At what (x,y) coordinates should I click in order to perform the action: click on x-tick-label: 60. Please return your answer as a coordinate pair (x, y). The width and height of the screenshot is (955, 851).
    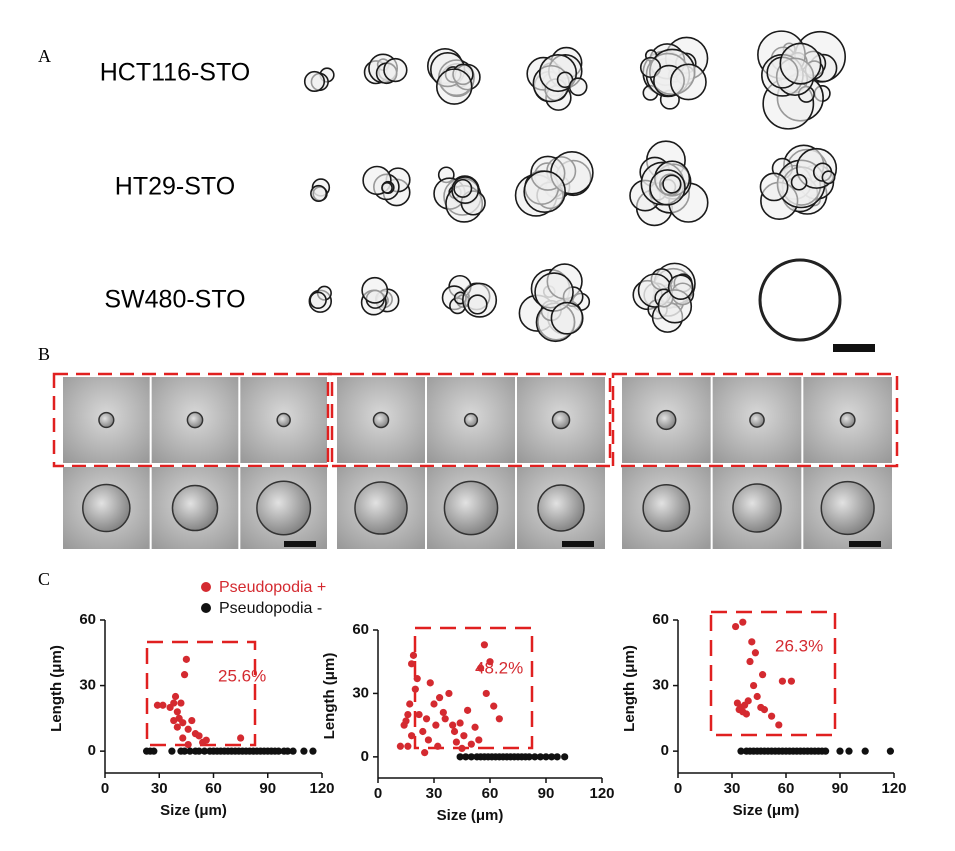
    Looking at the image, I should click on (490, 793).